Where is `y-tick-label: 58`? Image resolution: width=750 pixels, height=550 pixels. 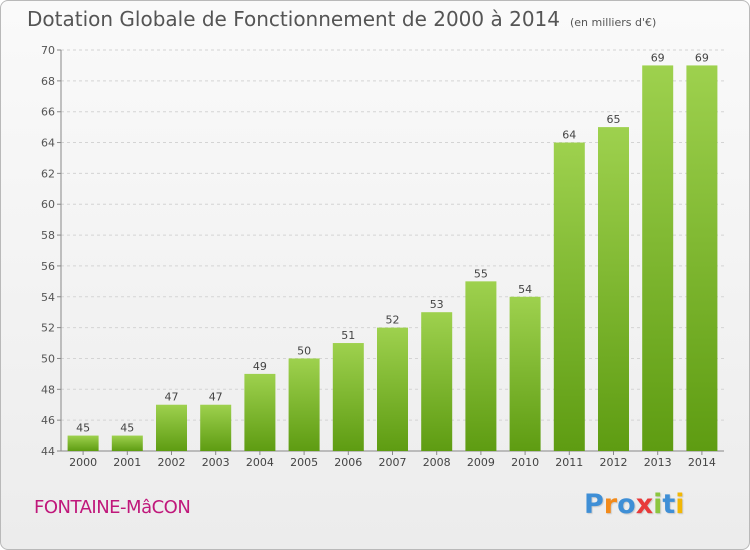
y-tick-label: 58 is located at coordinates (48, 235).